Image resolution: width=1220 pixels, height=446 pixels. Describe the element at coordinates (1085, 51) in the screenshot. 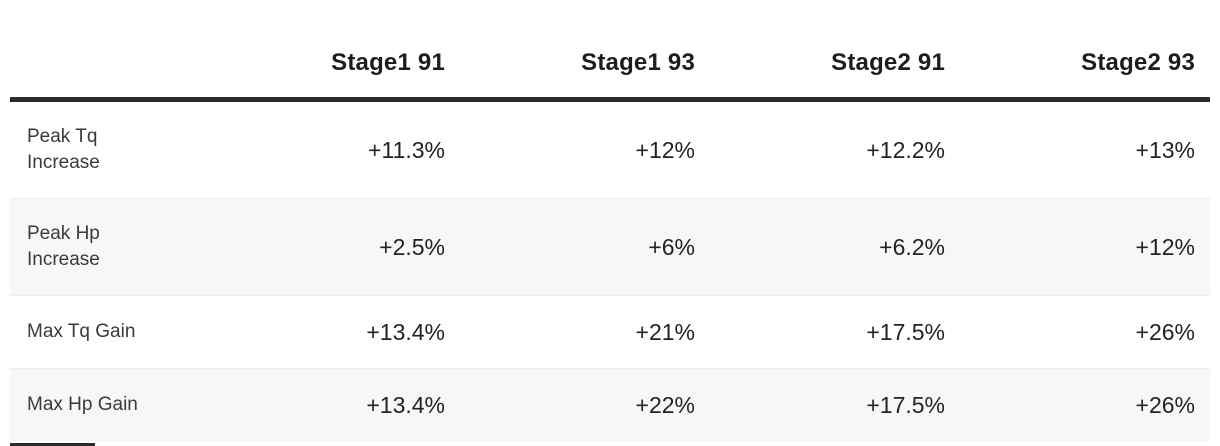

I see `column-header-stage2-93: Stage2 93` at that location.